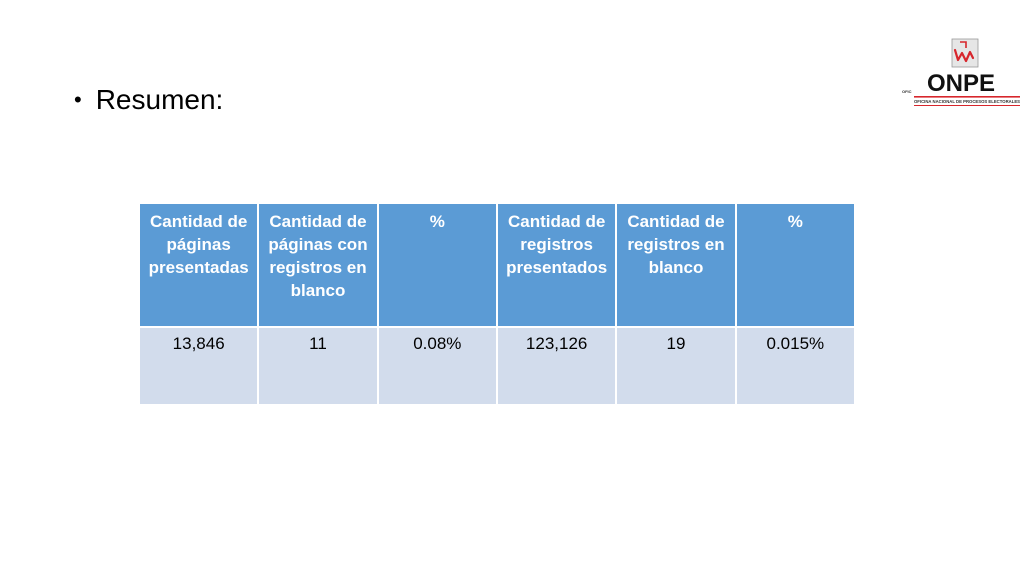  What do you see at coordinates (965, 53) in the screenshot?
I see `ballot-hand-icon` at bounding box center [965, 53].